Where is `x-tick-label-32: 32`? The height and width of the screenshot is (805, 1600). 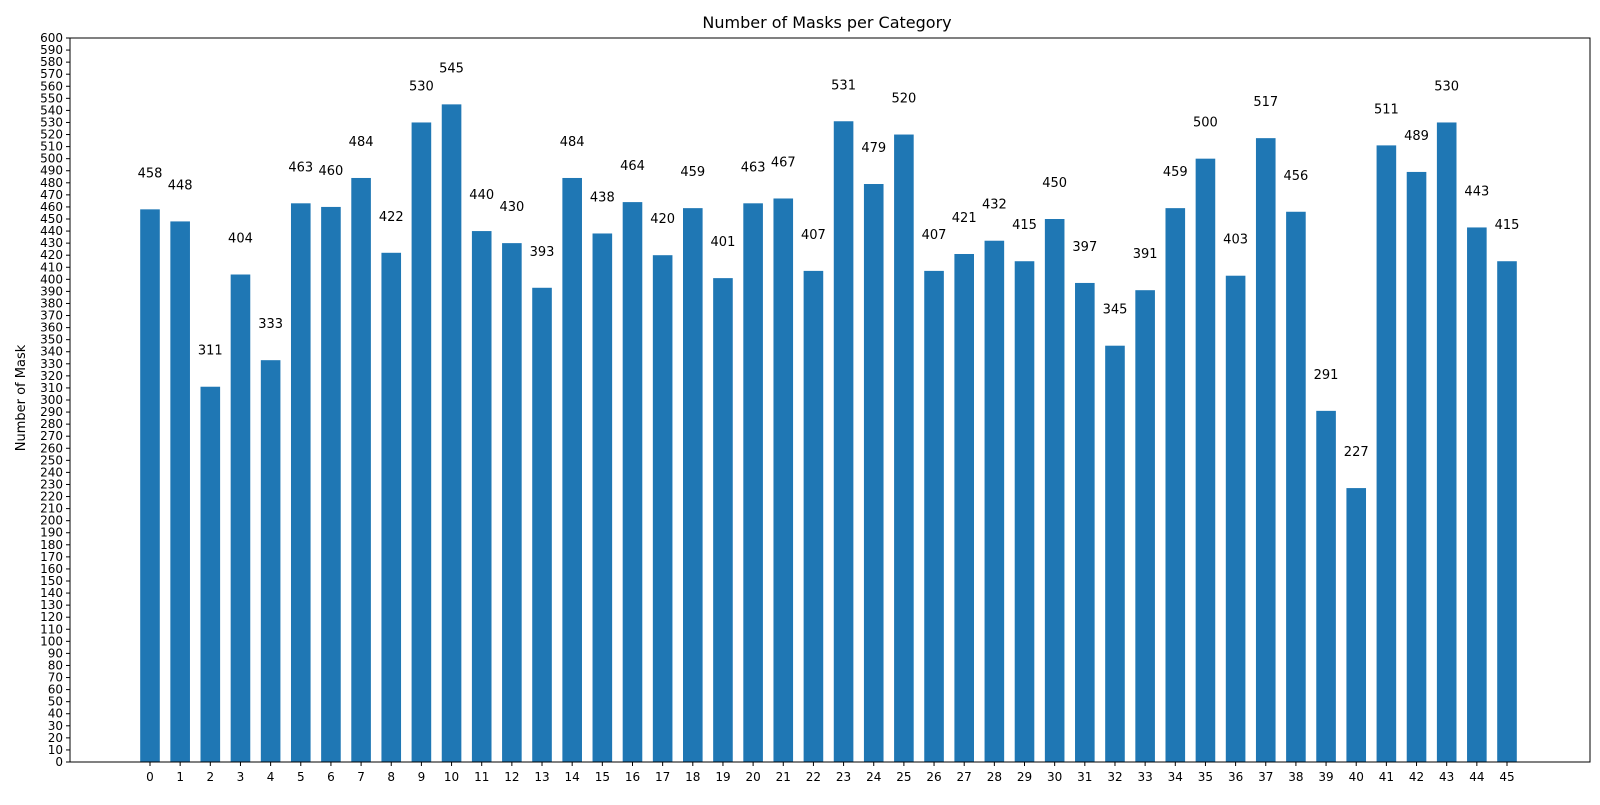
x-tick-label-32: 32 is located at coordinates (1114, 777).